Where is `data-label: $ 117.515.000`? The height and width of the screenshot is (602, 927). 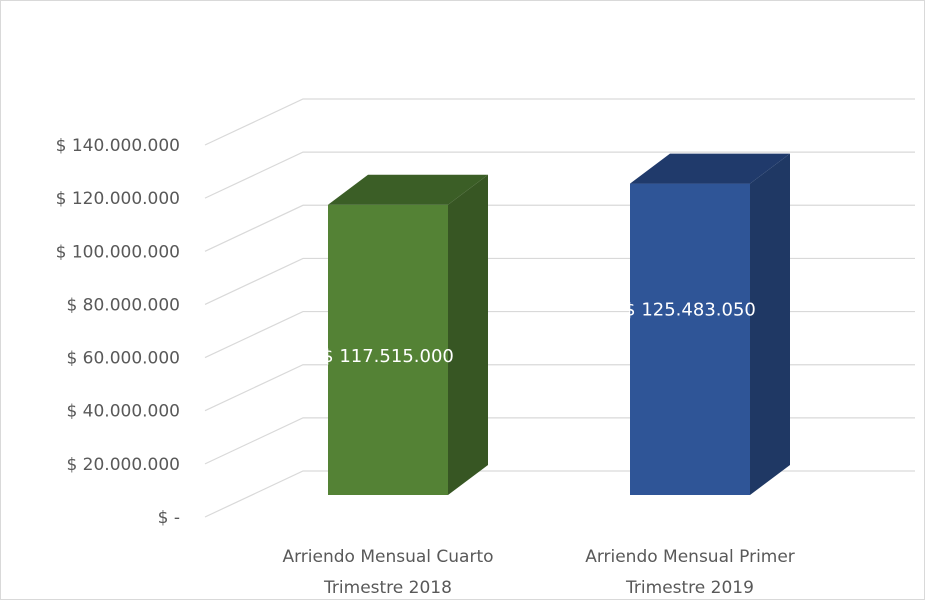 data-label: $ 117.515.000 is located at coordinates (388, 356).